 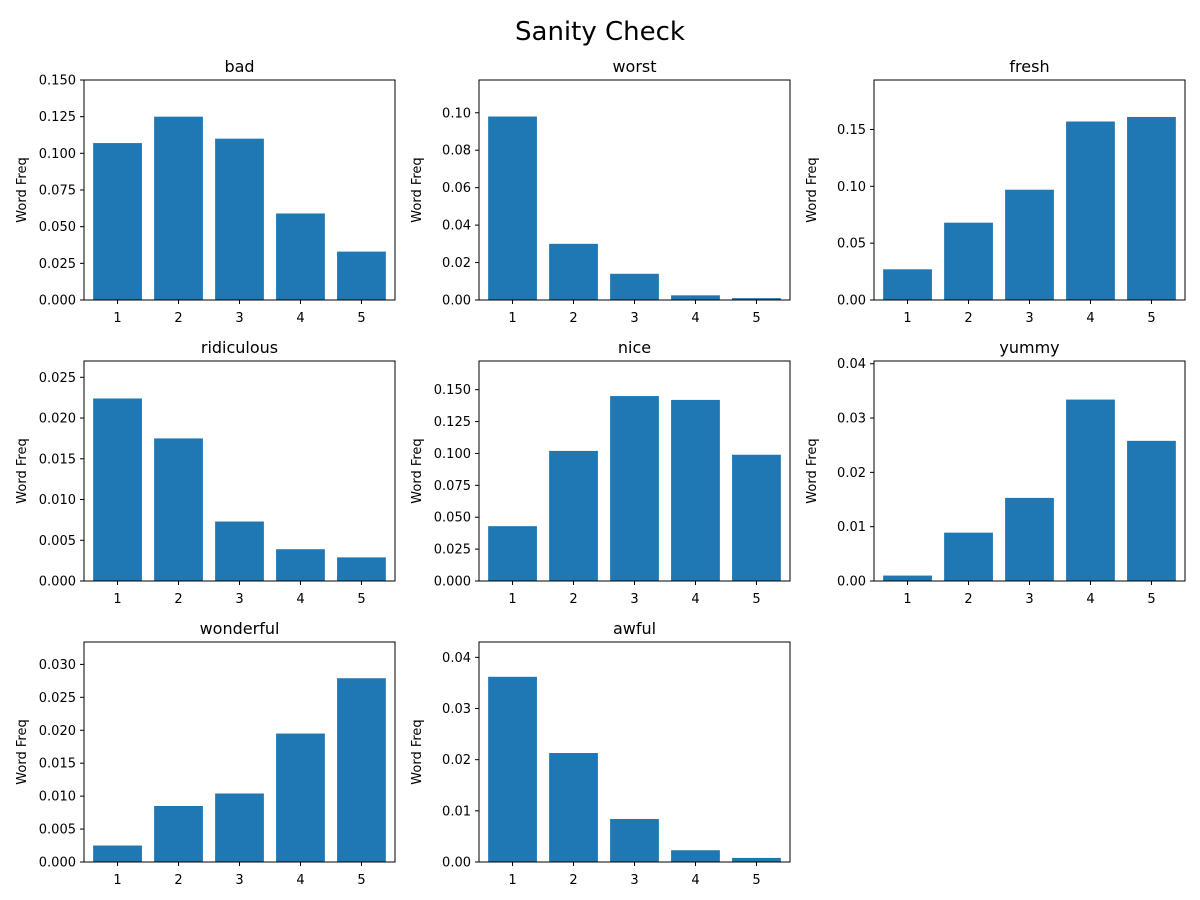 What do you see at coordinates (456, 709) in the screenshot?
I see `y-tick-label: 0.03` at bounding box center [456, 709].